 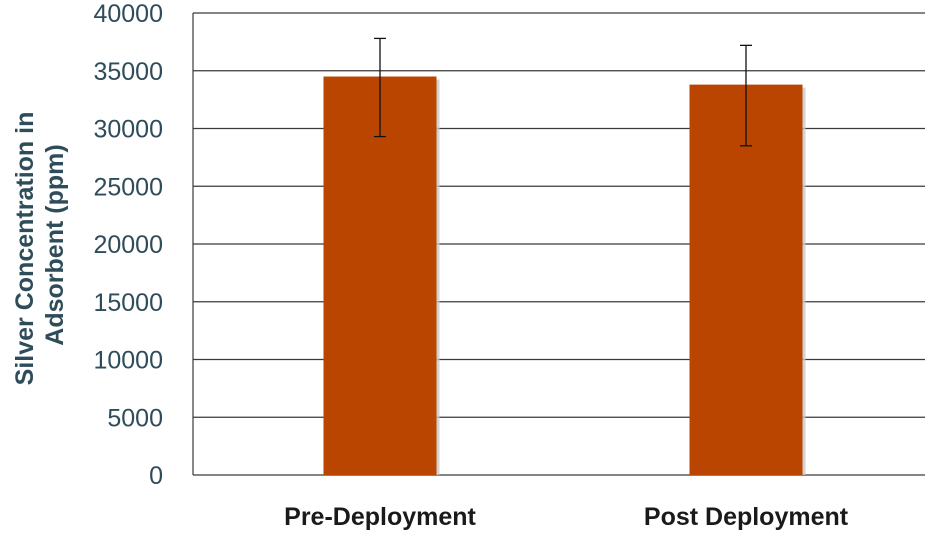 I want to click on error-bars, so click(x=563, y=92).